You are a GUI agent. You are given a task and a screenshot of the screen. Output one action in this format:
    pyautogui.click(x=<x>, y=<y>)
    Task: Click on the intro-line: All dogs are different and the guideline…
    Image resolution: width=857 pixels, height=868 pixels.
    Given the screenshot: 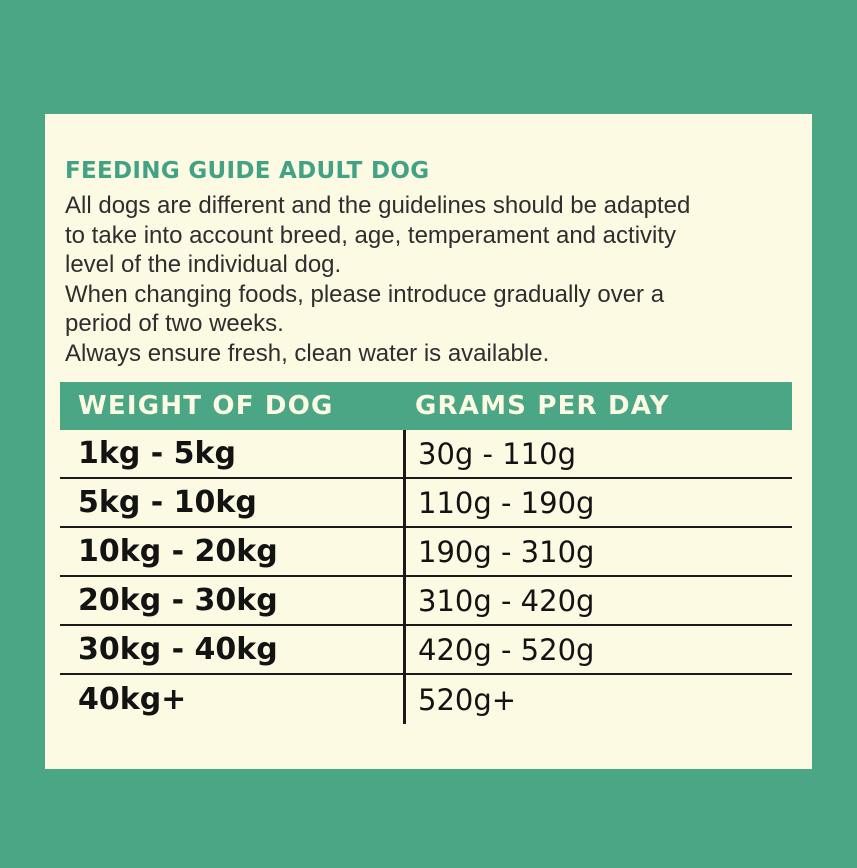 What is the action you would take?
    pyautogui.click(x=378, y=205)
    